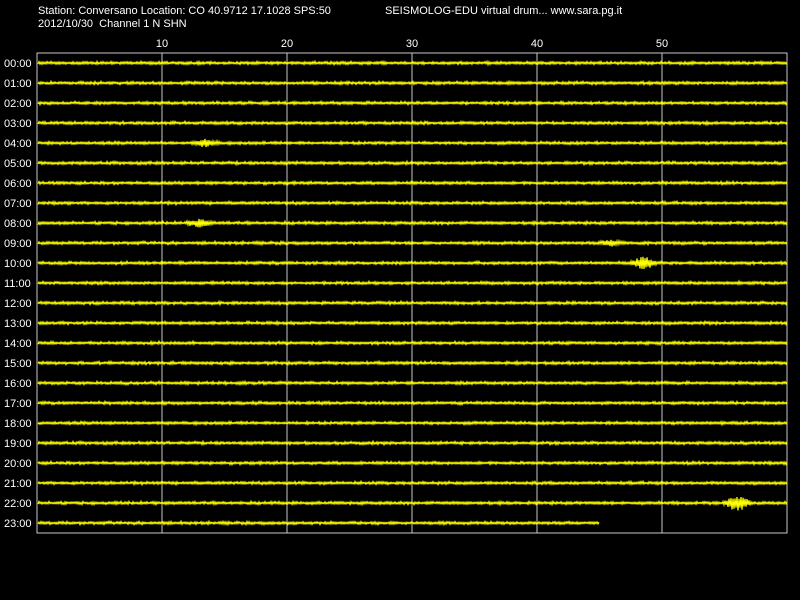 Image resolution: width=800 pixels, height=600 pixels. I want to click on row-time-label-0200: 02:00, so click(18, 104).